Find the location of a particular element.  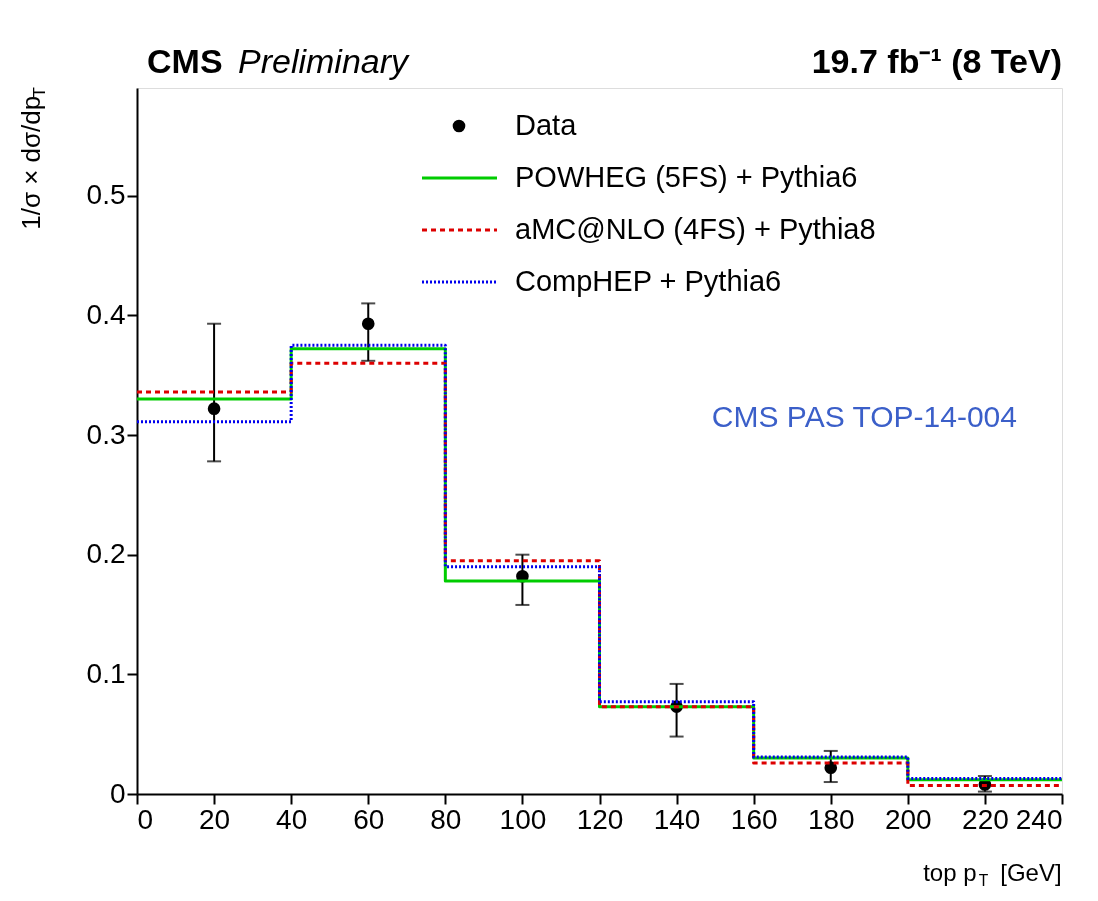

x-tick-label: 120 is located at coordinates (600, 819).